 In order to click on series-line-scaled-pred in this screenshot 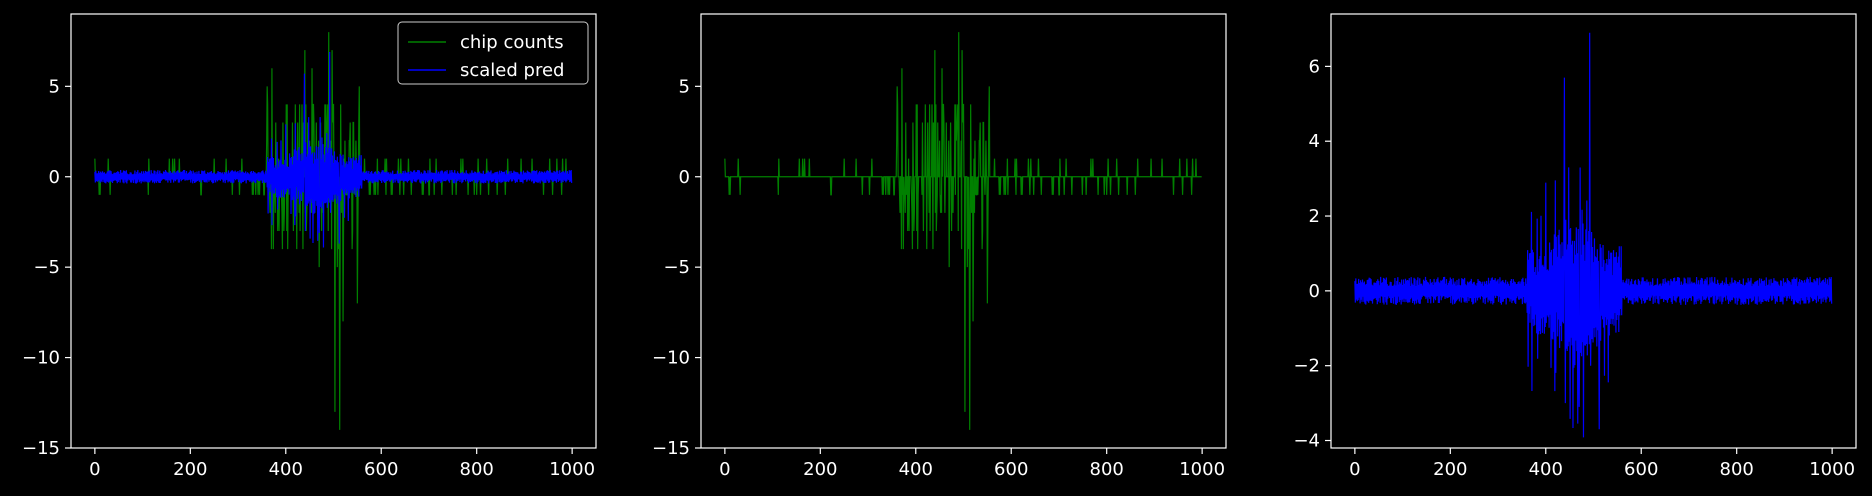, I will do `click(333, 149)`.